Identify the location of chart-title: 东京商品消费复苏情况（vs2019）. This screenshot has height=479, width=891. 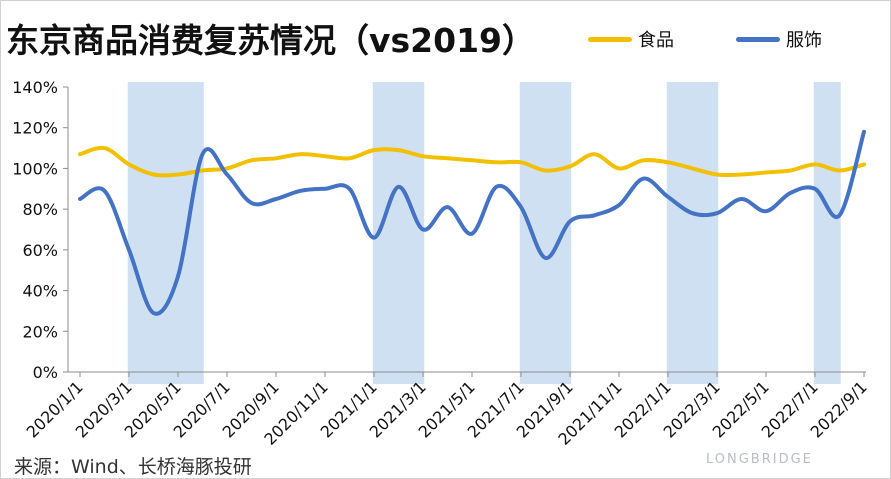
(270, 40).